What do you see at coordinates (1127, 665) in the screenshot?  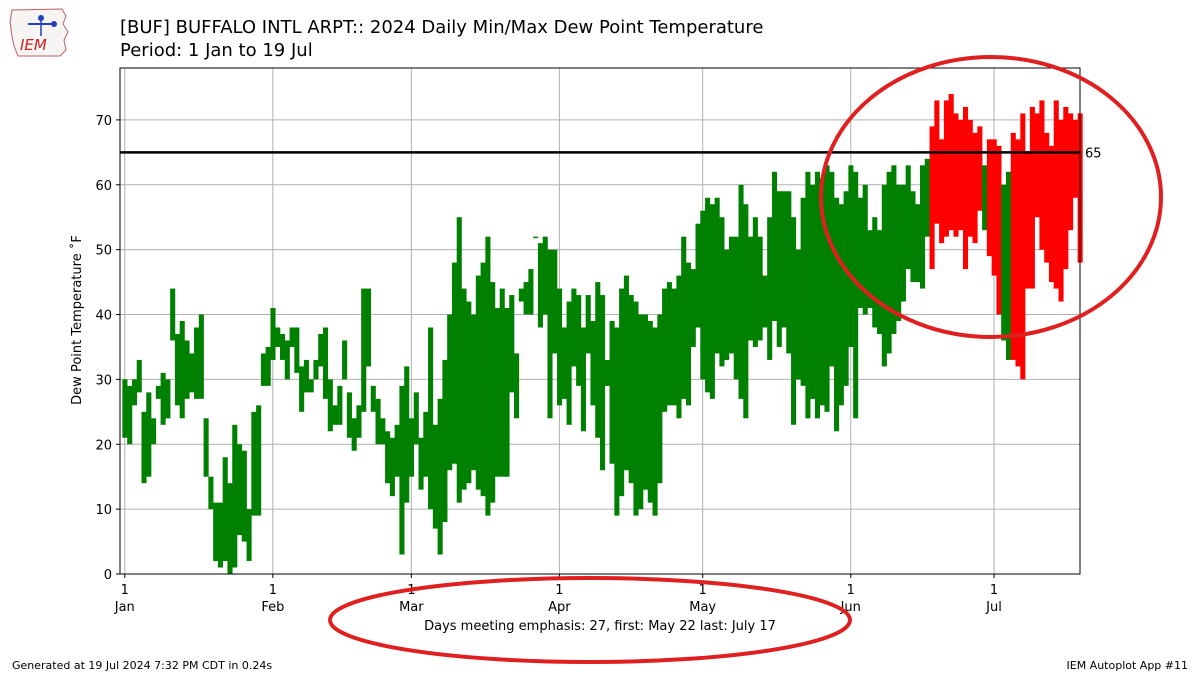 I see `app-label: IEM Autoplot App #11` at bounding box center [1127, 665].